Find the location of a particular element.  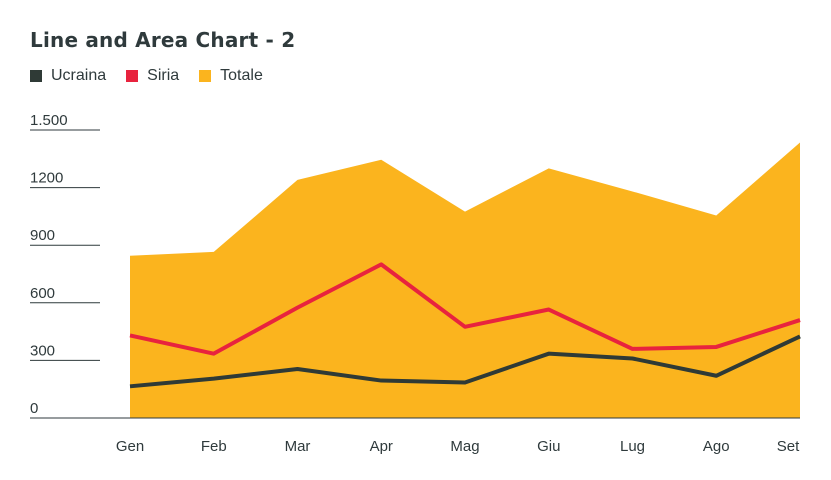

chart-title: Line and Area Chart - 2 is located at coordinates (163, 40).